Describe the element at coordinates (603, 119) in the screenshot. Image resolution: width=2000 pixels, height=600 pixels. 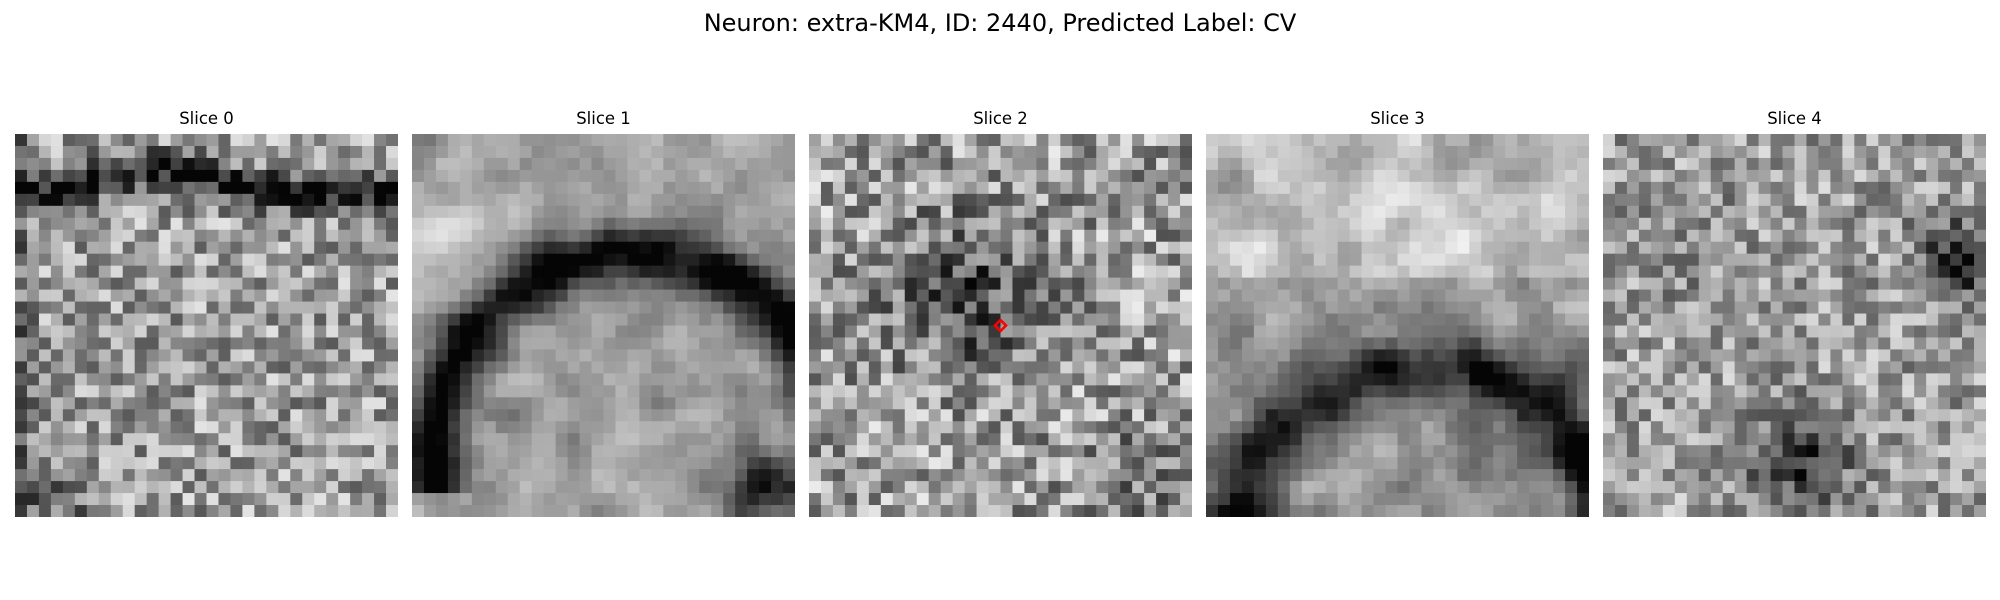
I see `slice-title: Slice 1` at that location.